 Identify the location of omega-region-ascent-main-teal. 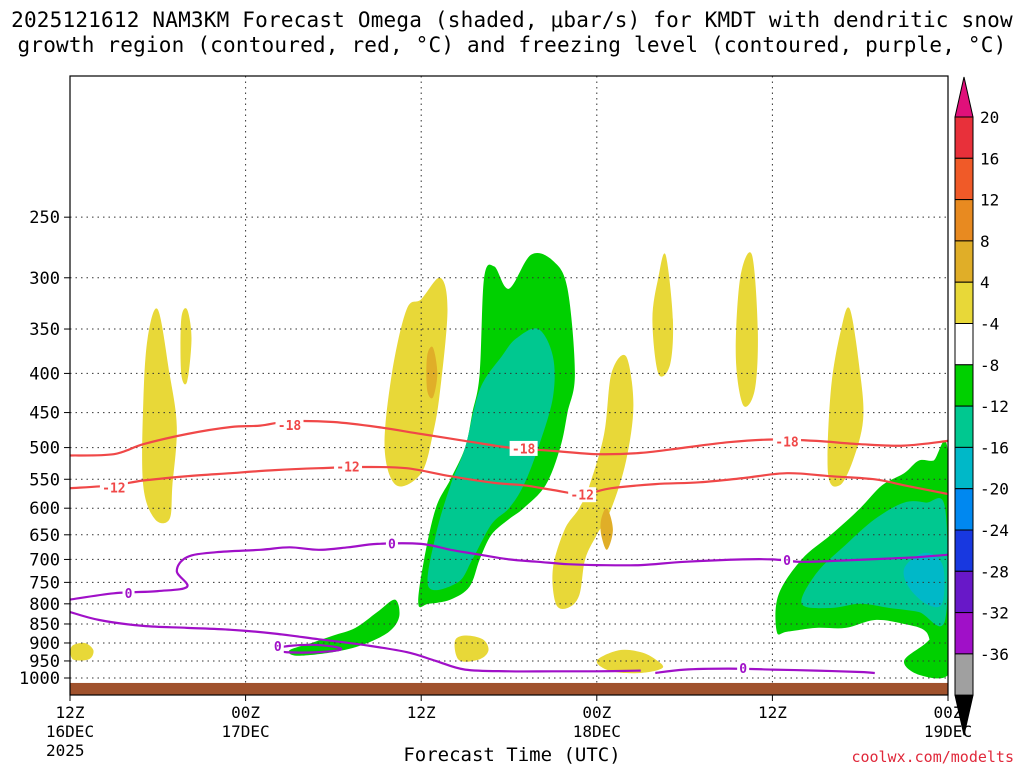
(491, 459).